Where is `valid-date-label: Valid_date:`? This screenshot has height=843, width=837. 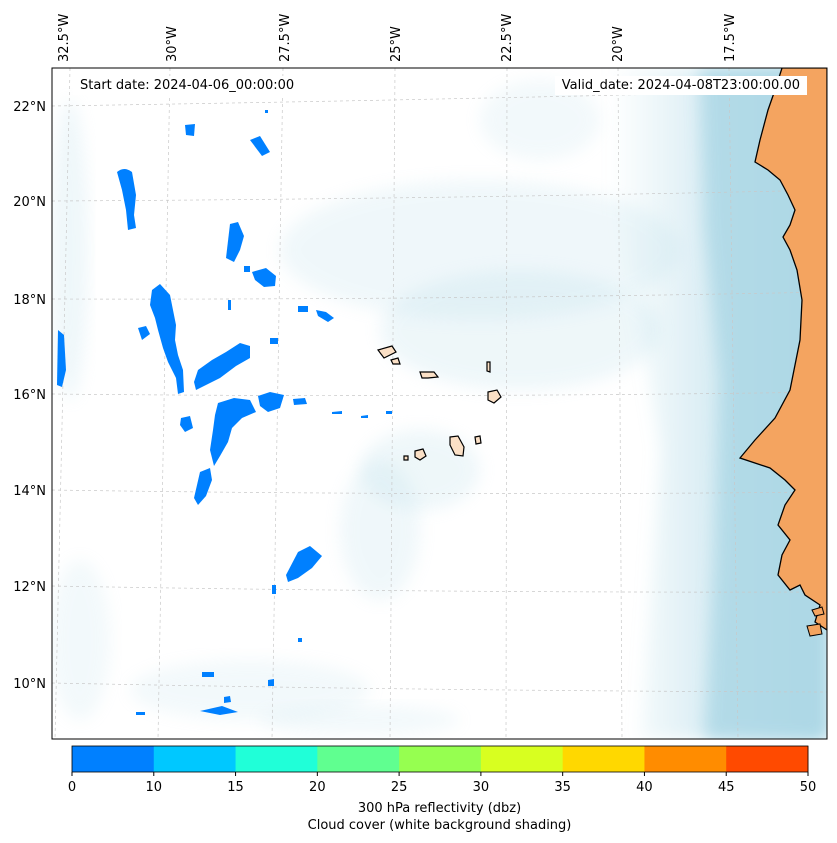 valid-date-label: Valid_date: is located at coordinates (597, 85).